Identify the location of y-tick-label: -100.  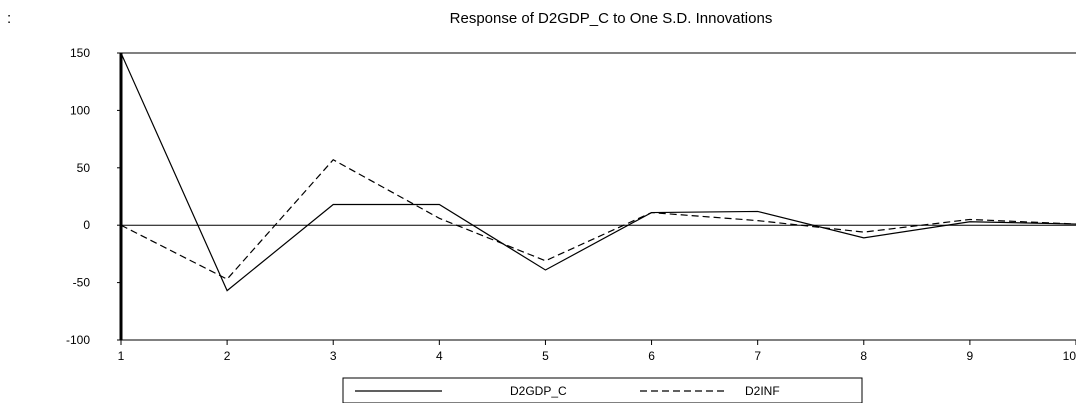
(78, 340).